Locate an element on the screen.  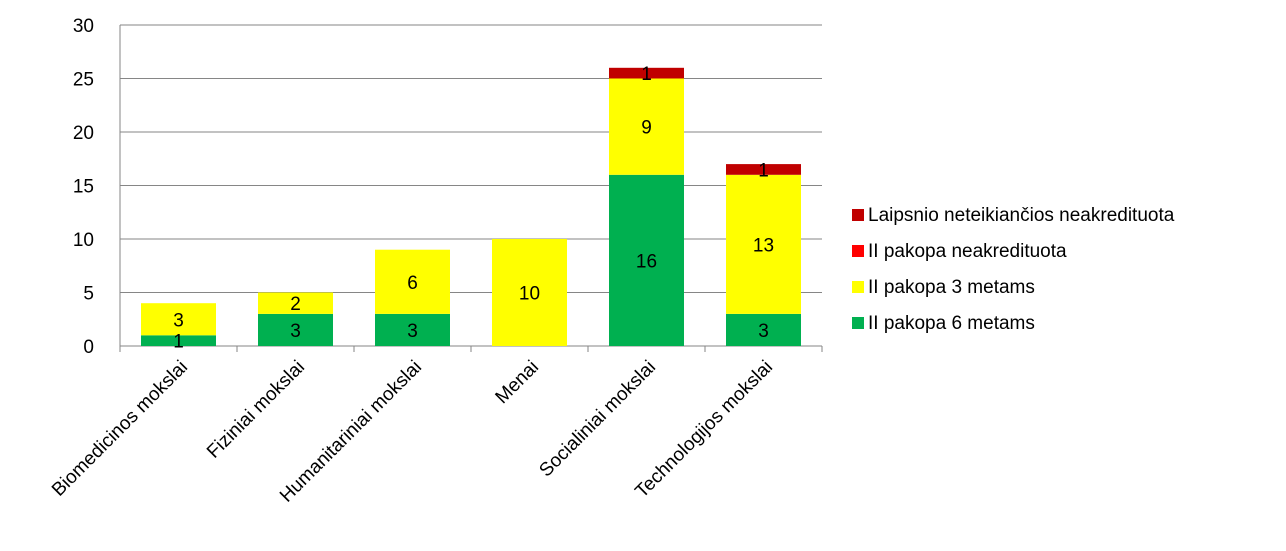
data-label: 10 is located at coordinates (529, 294).